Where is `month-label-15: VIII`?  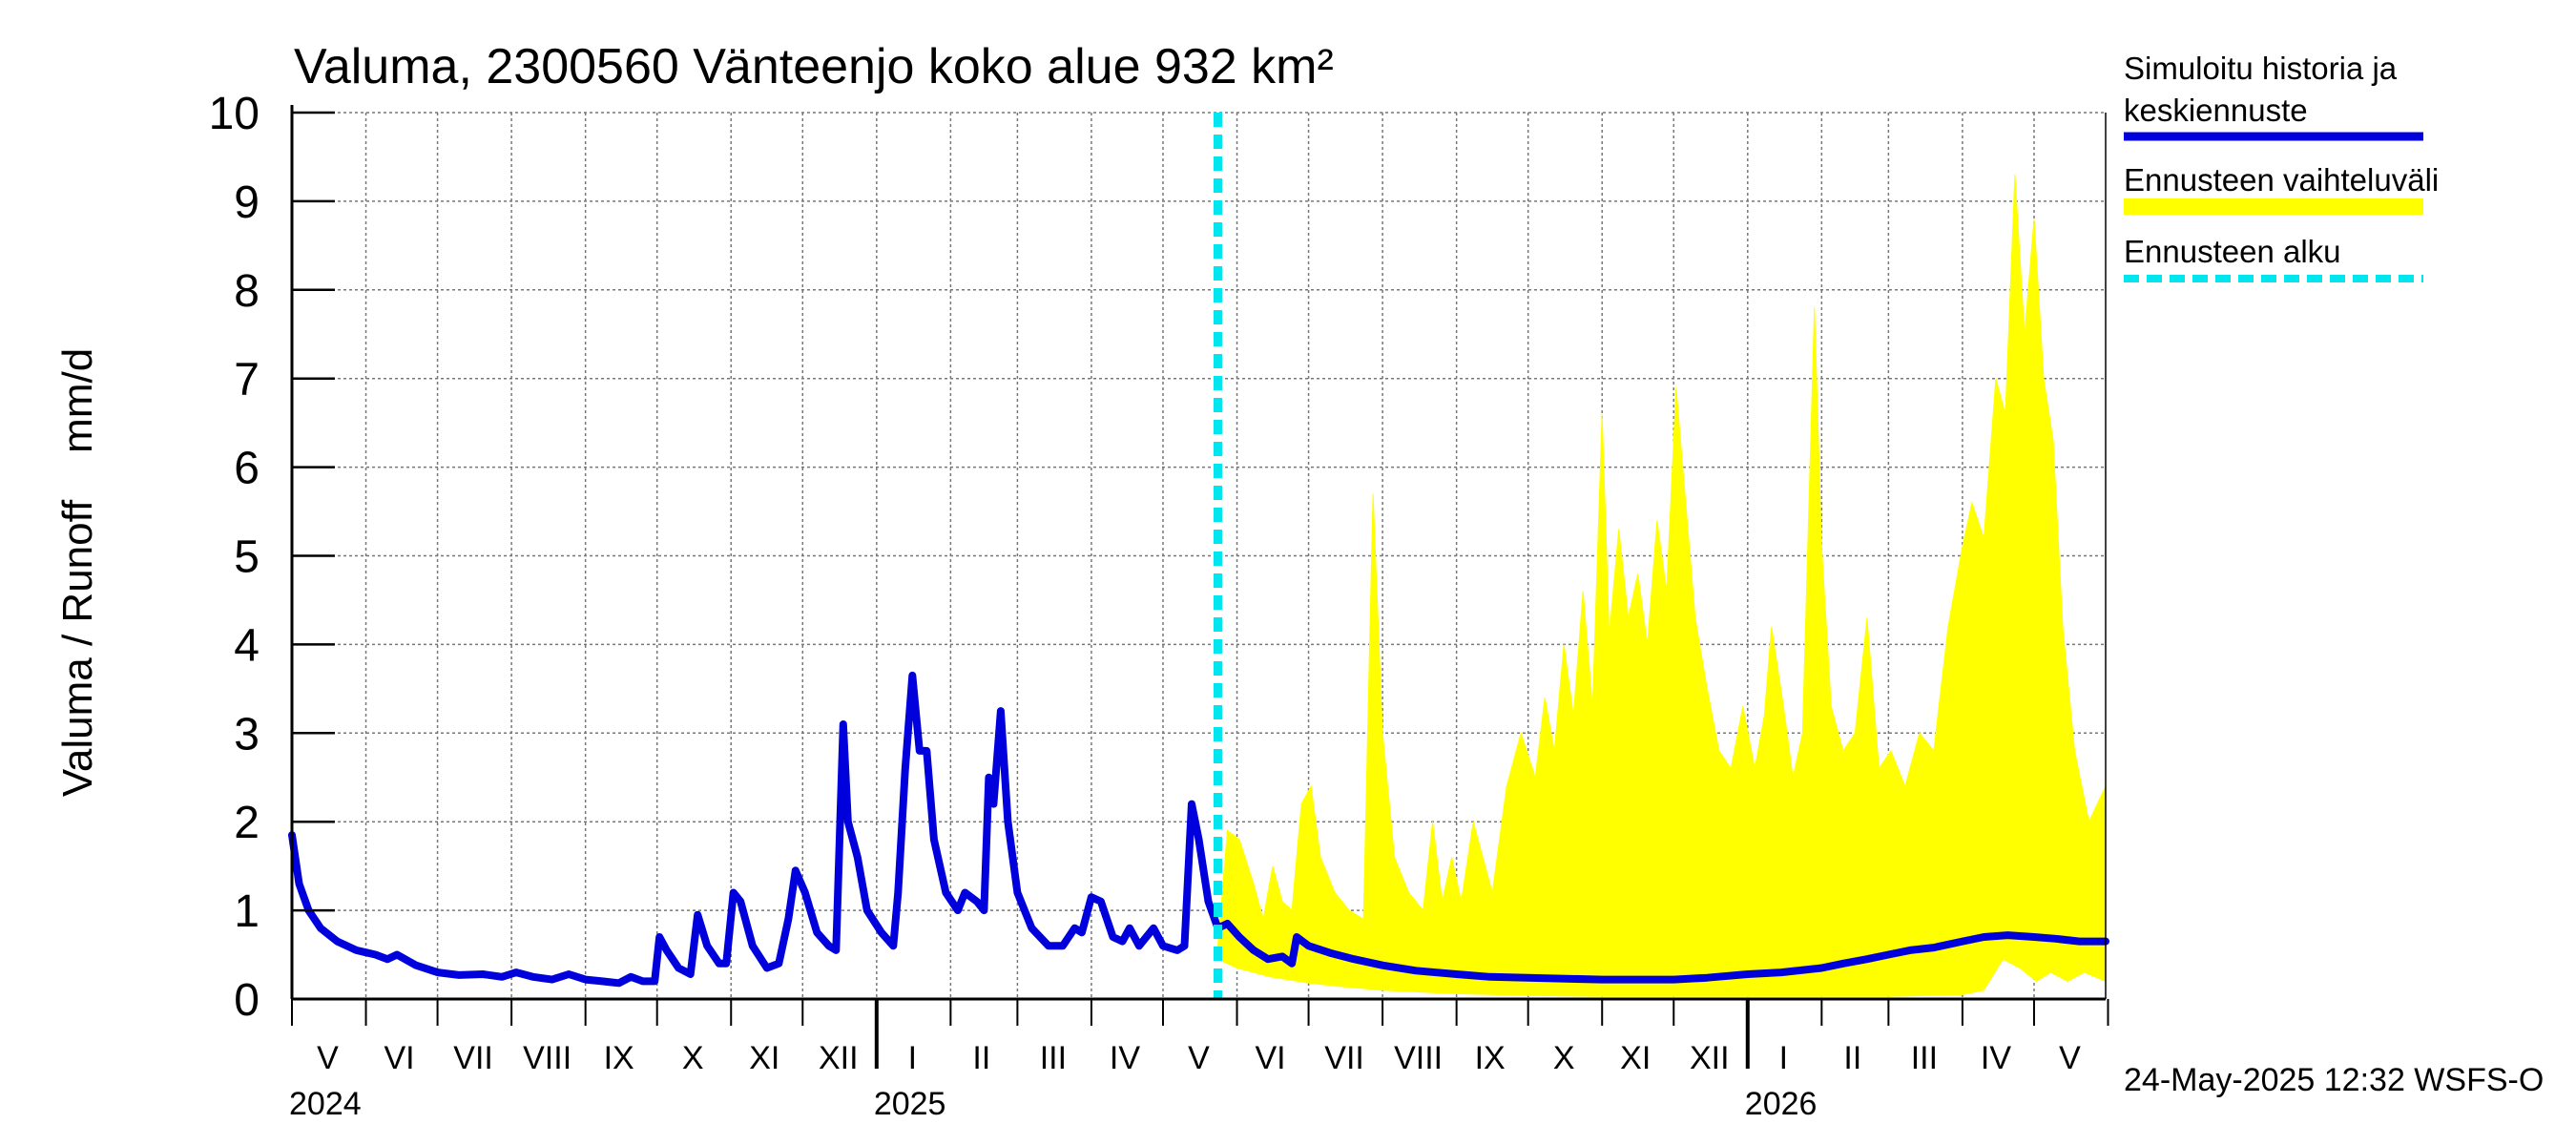 month-label-15: VIII is located at coordinates (1418, 1058).